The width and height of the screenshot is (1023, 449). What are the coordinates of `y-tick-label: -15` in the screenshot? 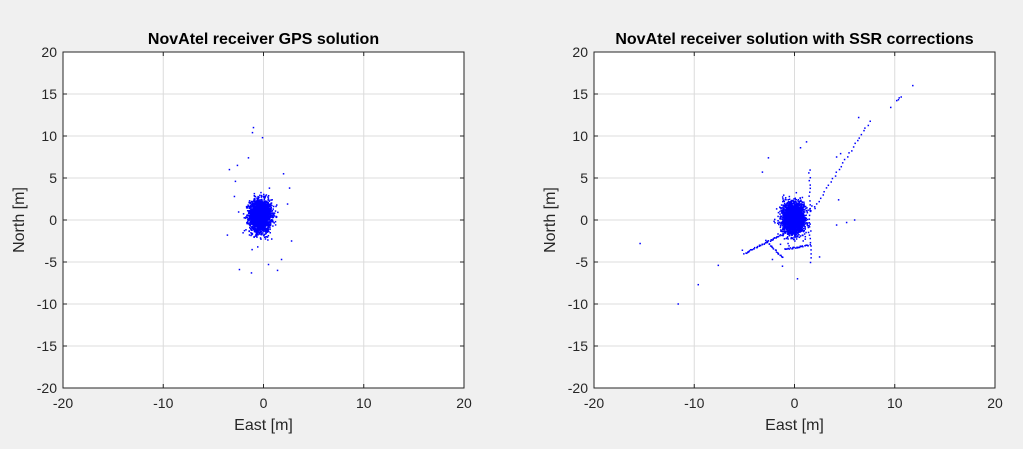 It's located at (47, 346).